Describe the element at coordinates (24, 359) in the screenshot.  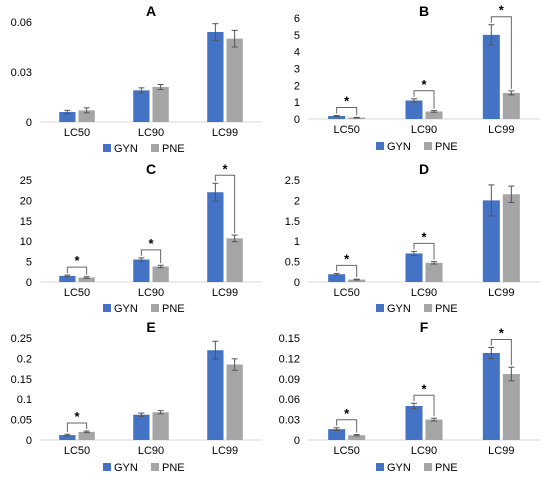
I see `y-tick-label: 0.2` at that location.